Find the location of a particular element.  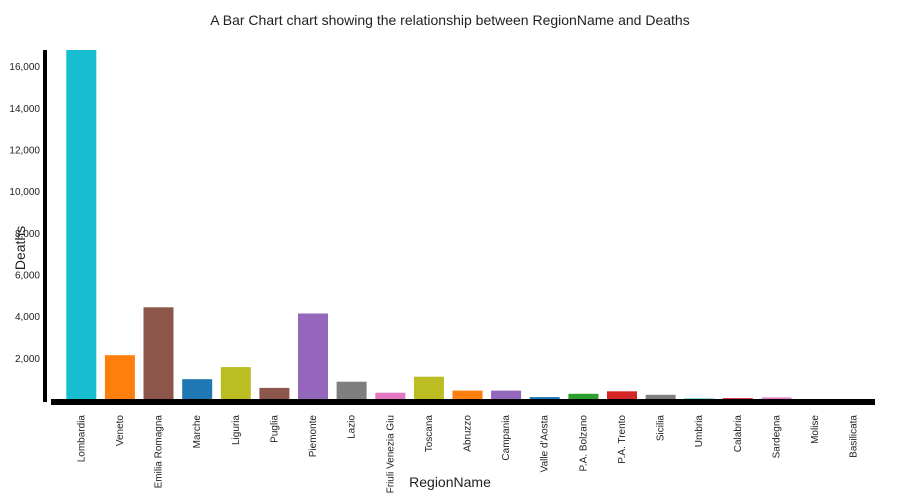

y-tick-label: 8,000 is located at coordinates (27, 234).